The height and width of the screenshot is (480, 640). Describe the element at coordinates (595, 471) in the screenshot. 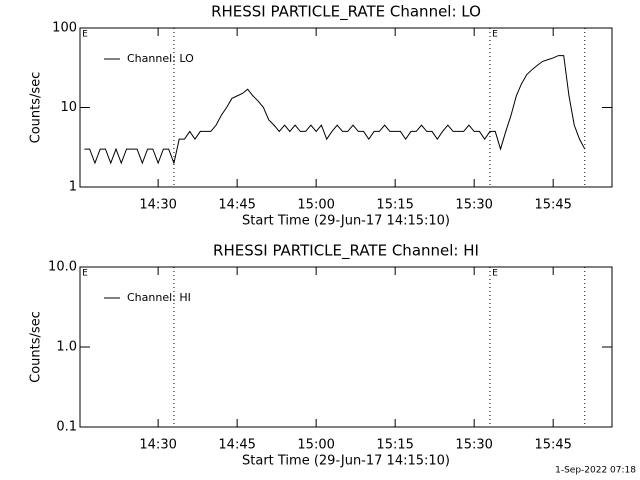

I see `footer: 1-Sep-2022 07:18` at that location.